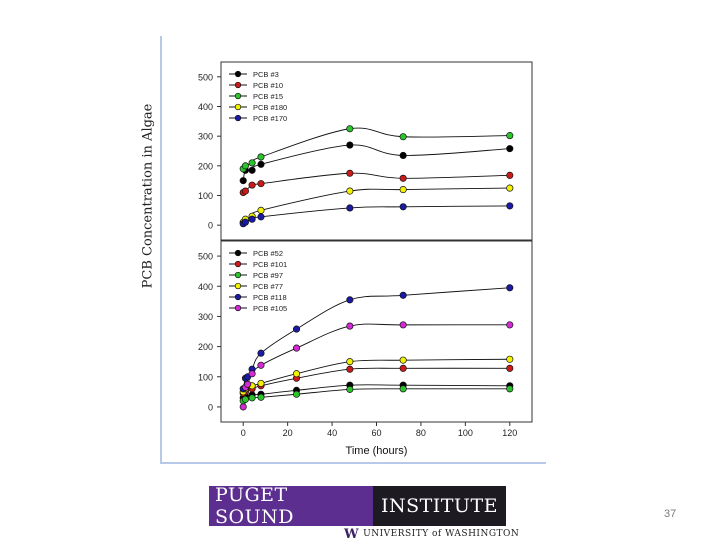  I want to click on x-tick-label: 0, so click(243, 433).